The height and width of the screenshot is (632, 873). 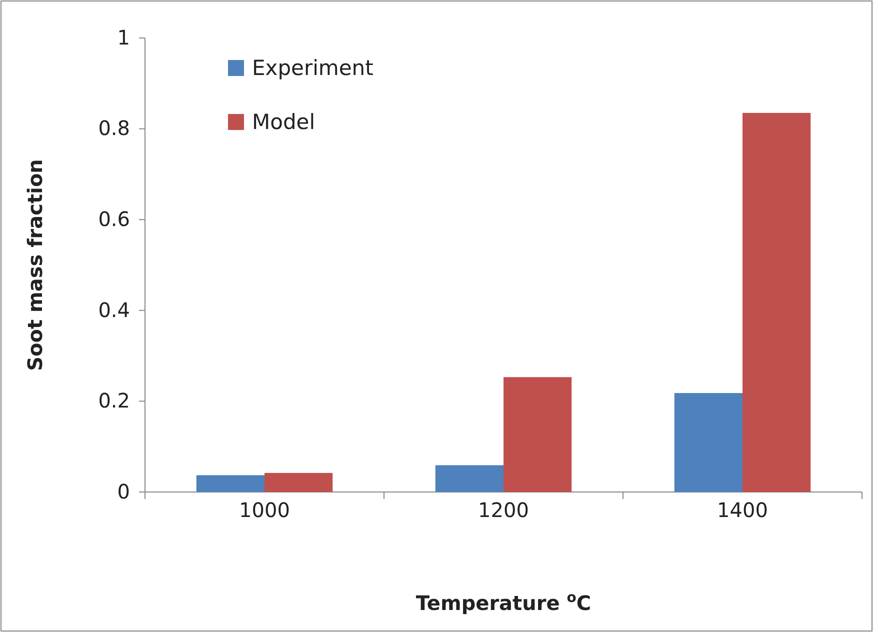 What do you see at coordinates (123, 37) in the screenshot?
I see `y-tick-label: 1` at bounding box center [123, 37].